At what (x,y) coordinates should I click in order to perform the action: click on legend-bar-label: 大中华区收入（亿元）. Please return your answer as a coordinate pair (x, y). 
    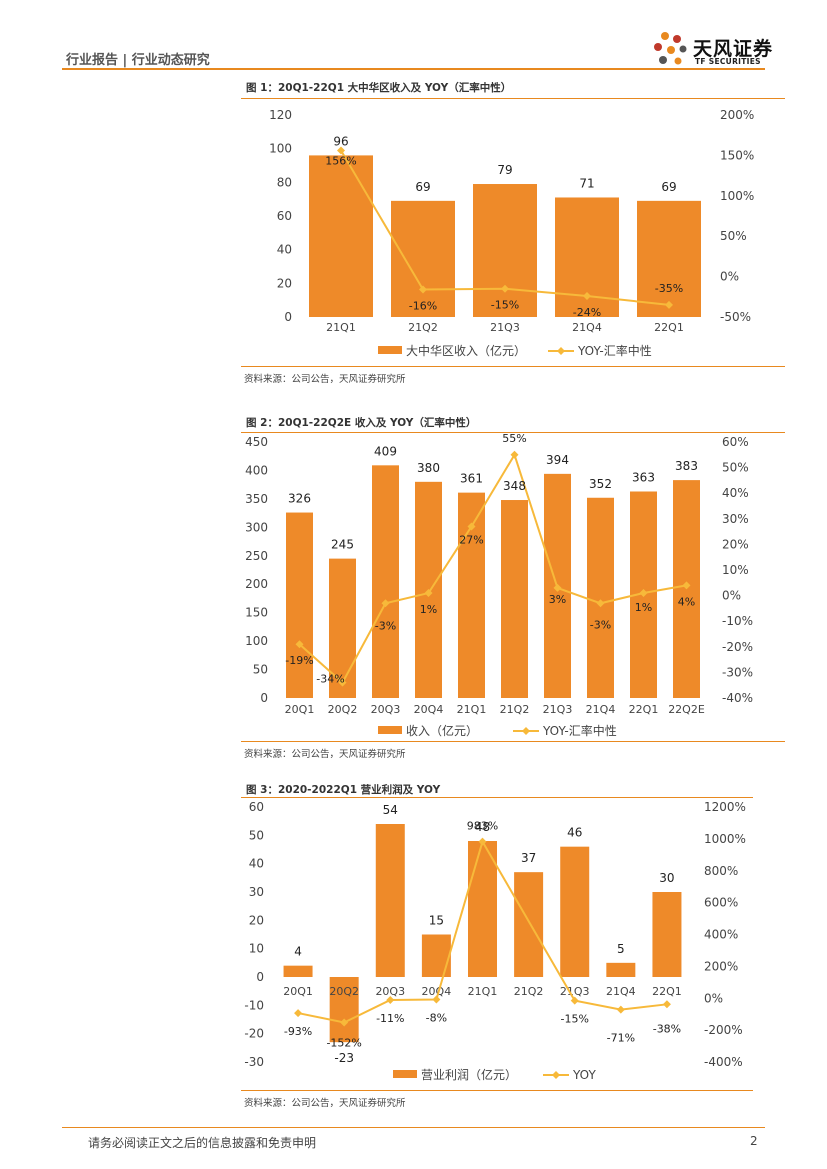
    Looking at the image, I should click on (466, 350).